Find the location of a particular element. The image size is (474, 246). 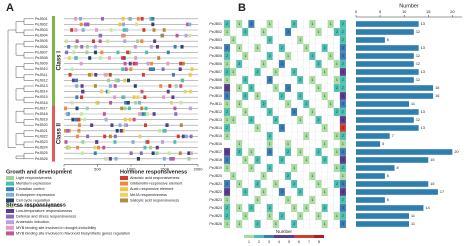

gene-label: PeJB01 is located at coordinates (215, 24).